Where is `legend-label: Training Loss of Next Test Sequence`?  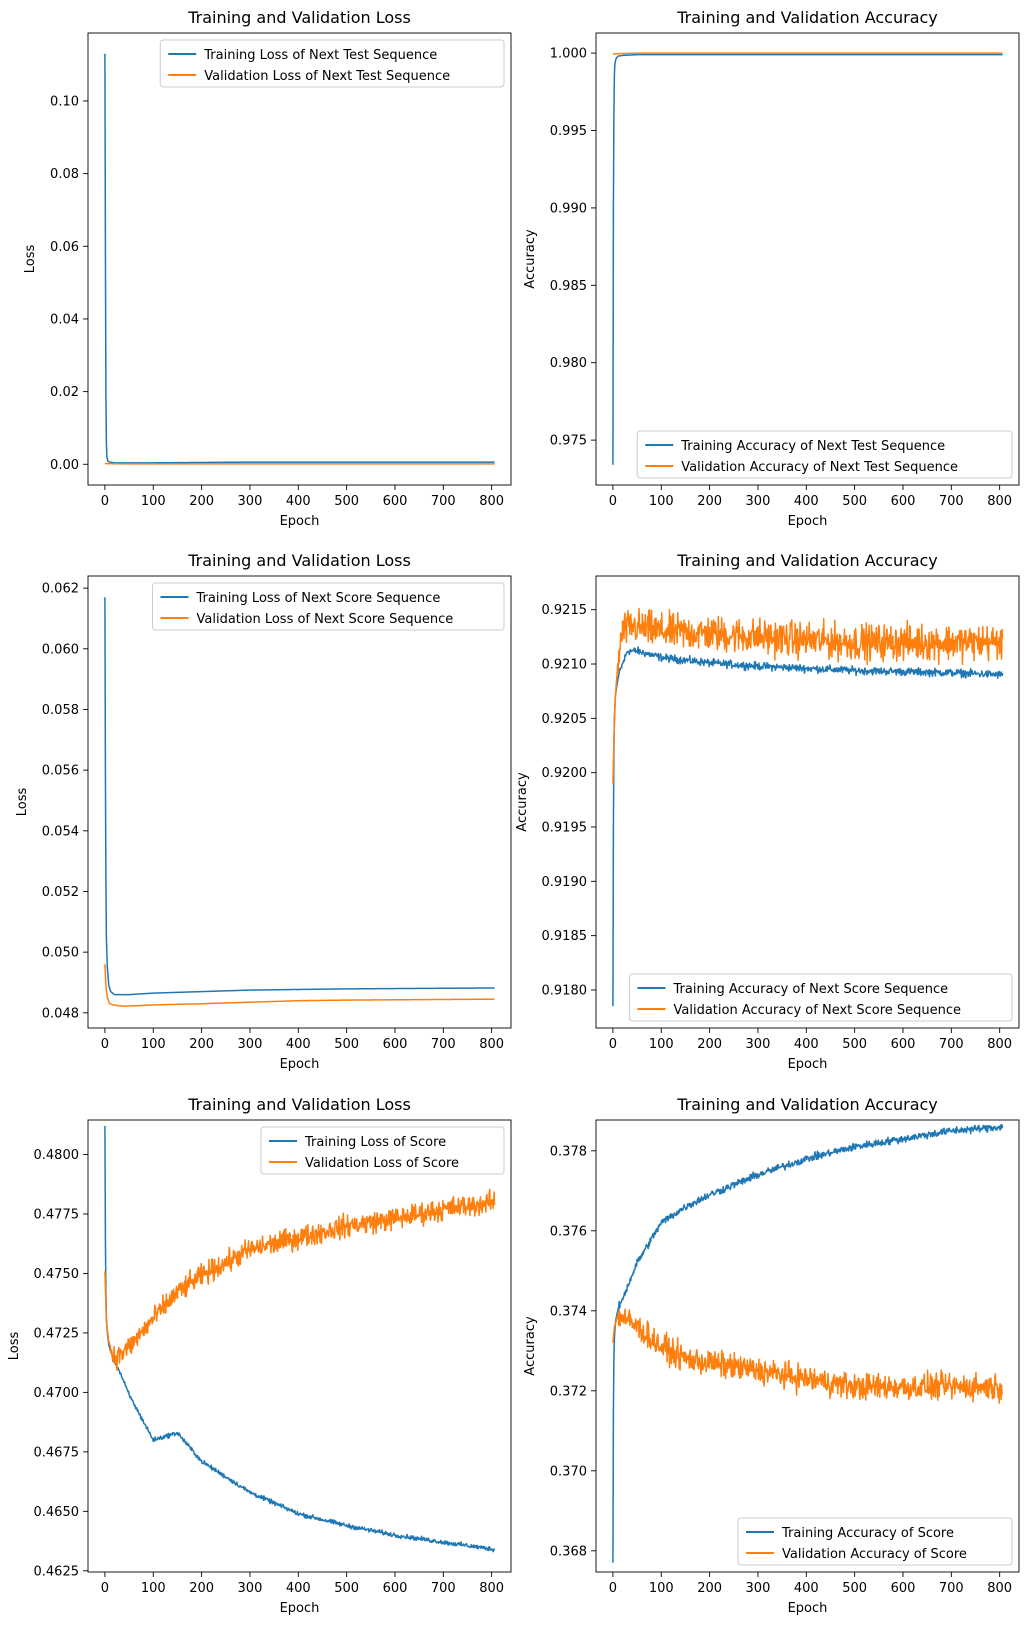 legend-label: Training Loss of Next Test Sequence is located at coordinates (320, 55).